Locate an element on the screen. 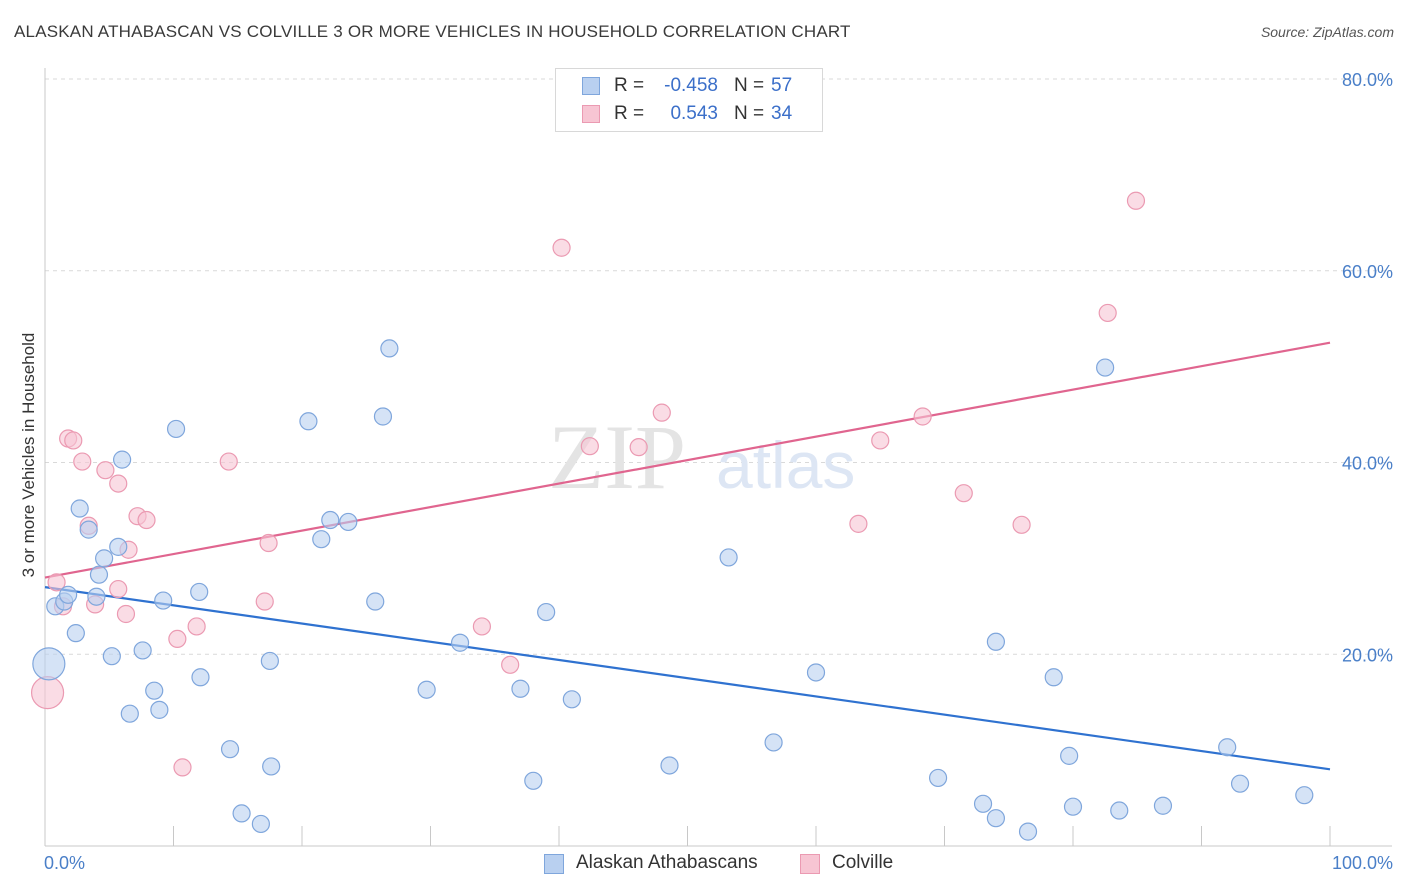 Image resolution: width=1406 pixels, height=892 pixels. y-tick-label: 20.0% is located at coordinates (1367, 655).